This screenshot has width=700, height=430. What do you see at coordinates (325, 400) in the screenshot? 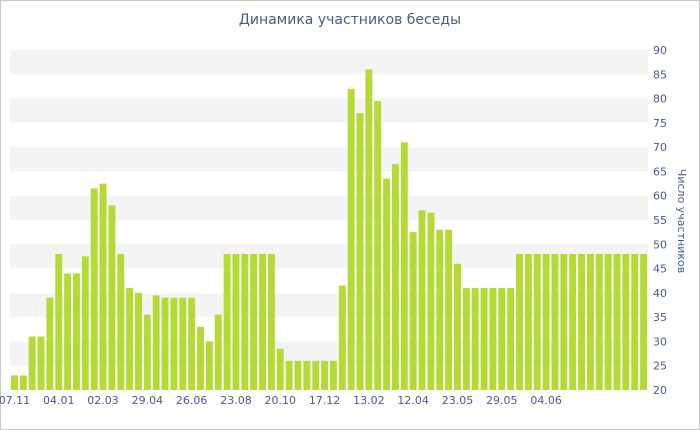
I see `x-tick-label: 17.12` at bounding box center [325, 400].